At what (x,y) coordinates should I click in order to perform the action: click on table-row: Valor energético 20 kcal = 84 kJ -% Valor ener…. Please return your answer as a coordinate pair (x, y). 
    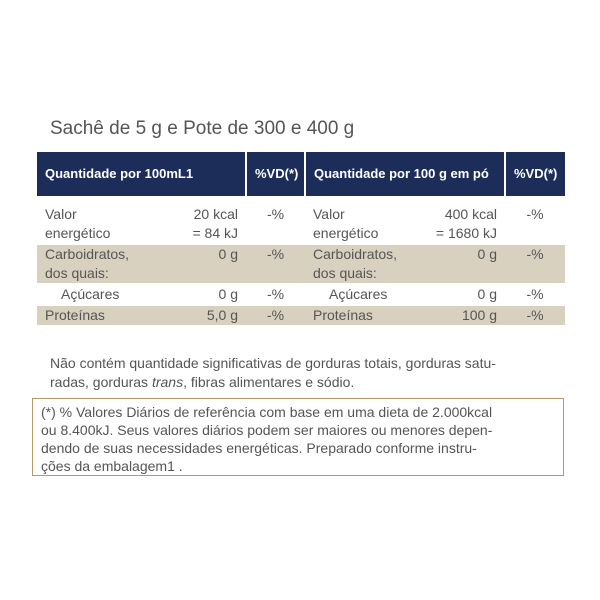
    Looking at the image, I should click on (301, 223).